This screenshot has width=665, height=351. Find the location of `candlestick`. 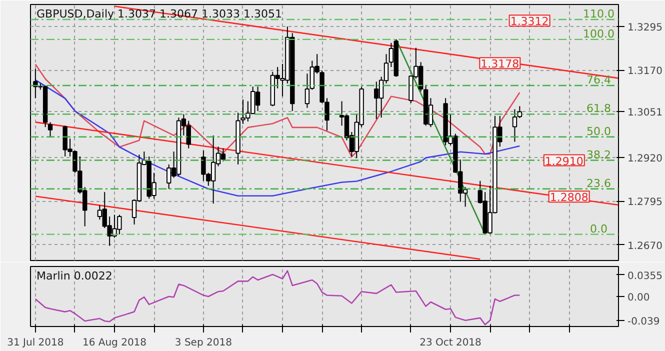

candlestick is located at coordinates (50, 130).